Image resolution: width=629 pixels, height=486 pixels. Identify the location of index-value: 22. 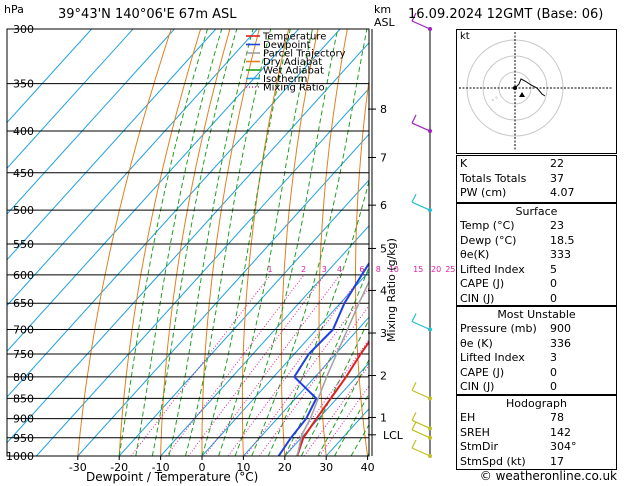
(557, 163).